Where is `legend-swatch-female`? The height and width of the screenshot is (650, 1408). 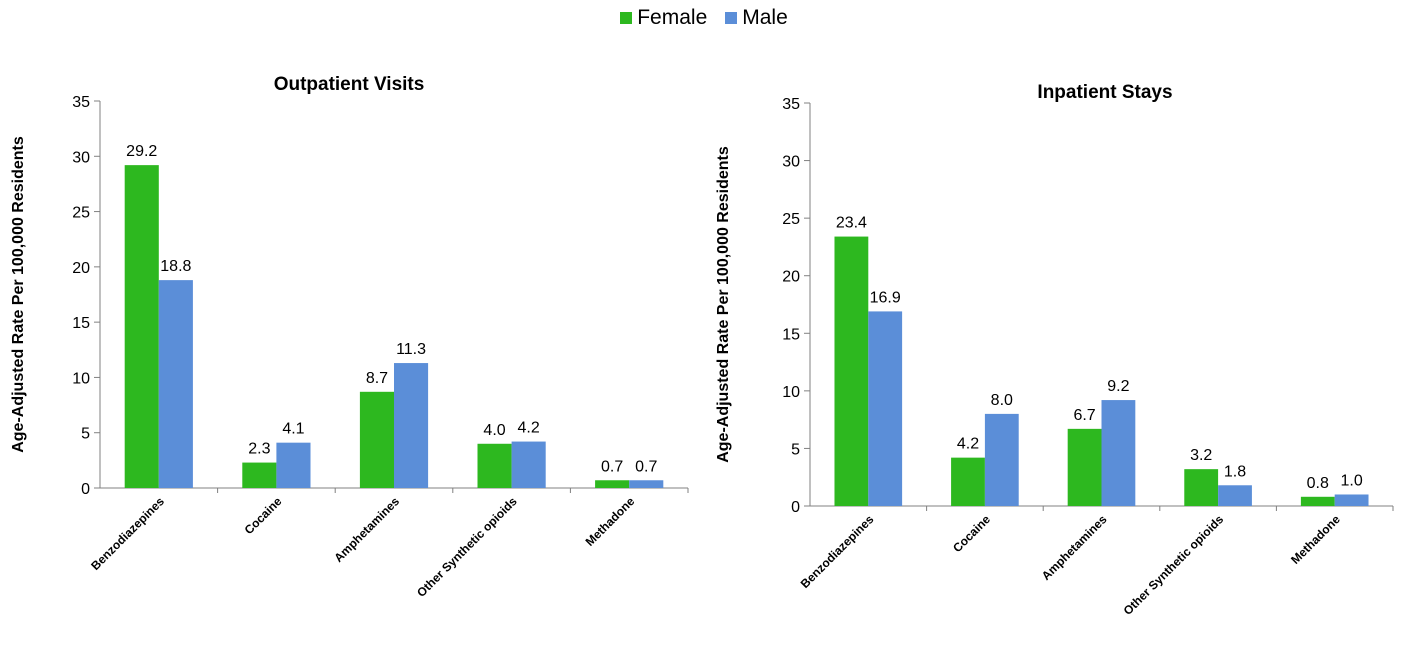 legend-swatch-female is located at coordinates (626, 18).